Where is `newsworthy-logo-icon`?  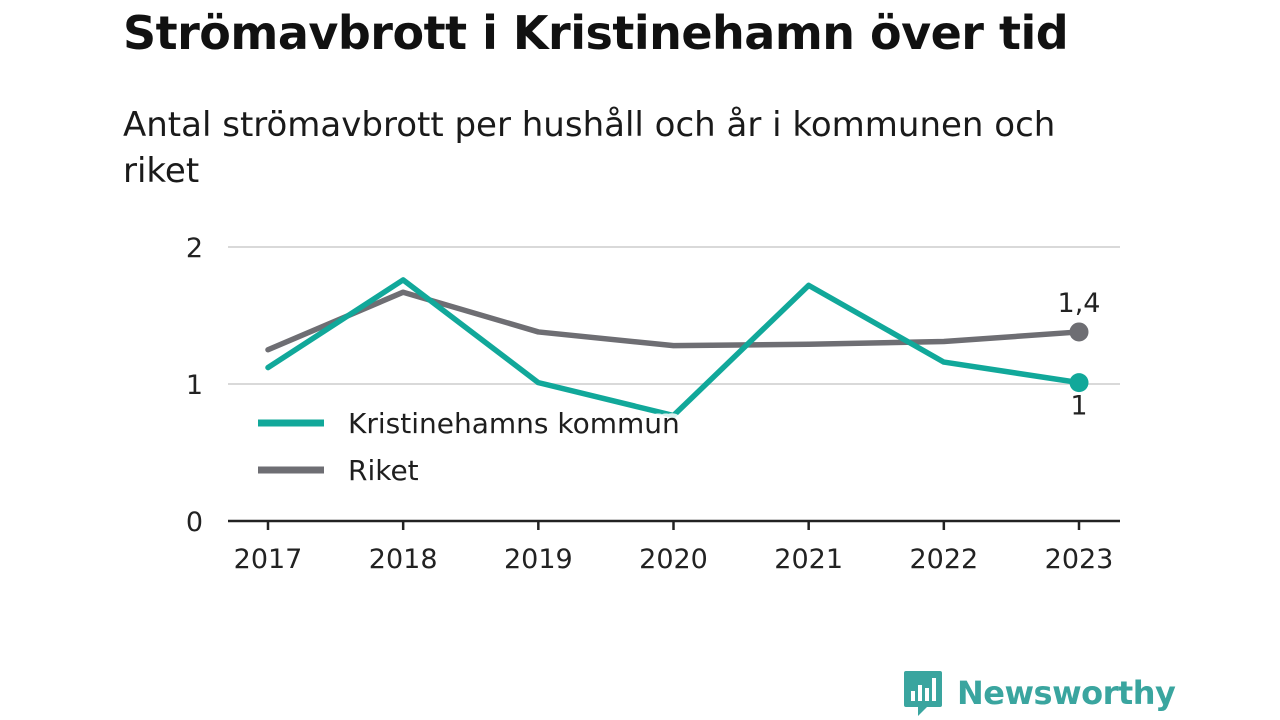 newsworthy-logo-icon is located at coordinates (923, 693).